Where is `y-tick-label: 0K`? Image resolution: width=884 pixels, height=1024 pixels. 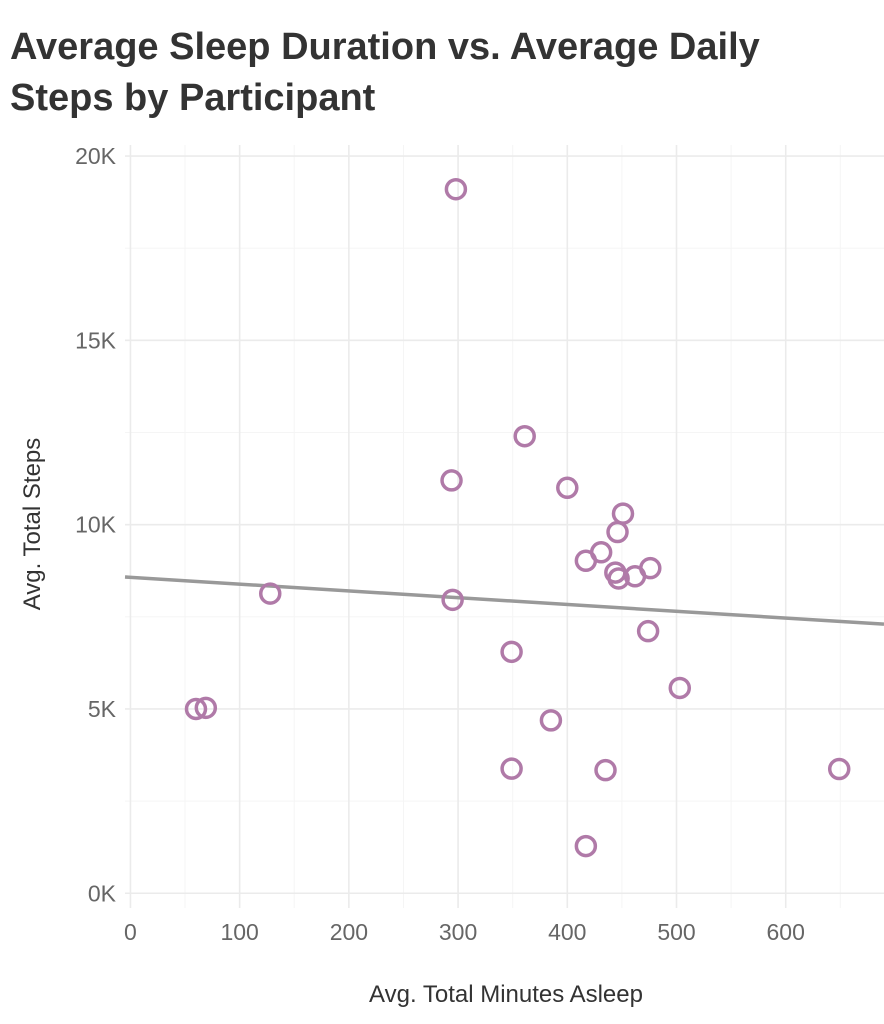 y-tick-label: 0K is located at coordinates (102, 893).